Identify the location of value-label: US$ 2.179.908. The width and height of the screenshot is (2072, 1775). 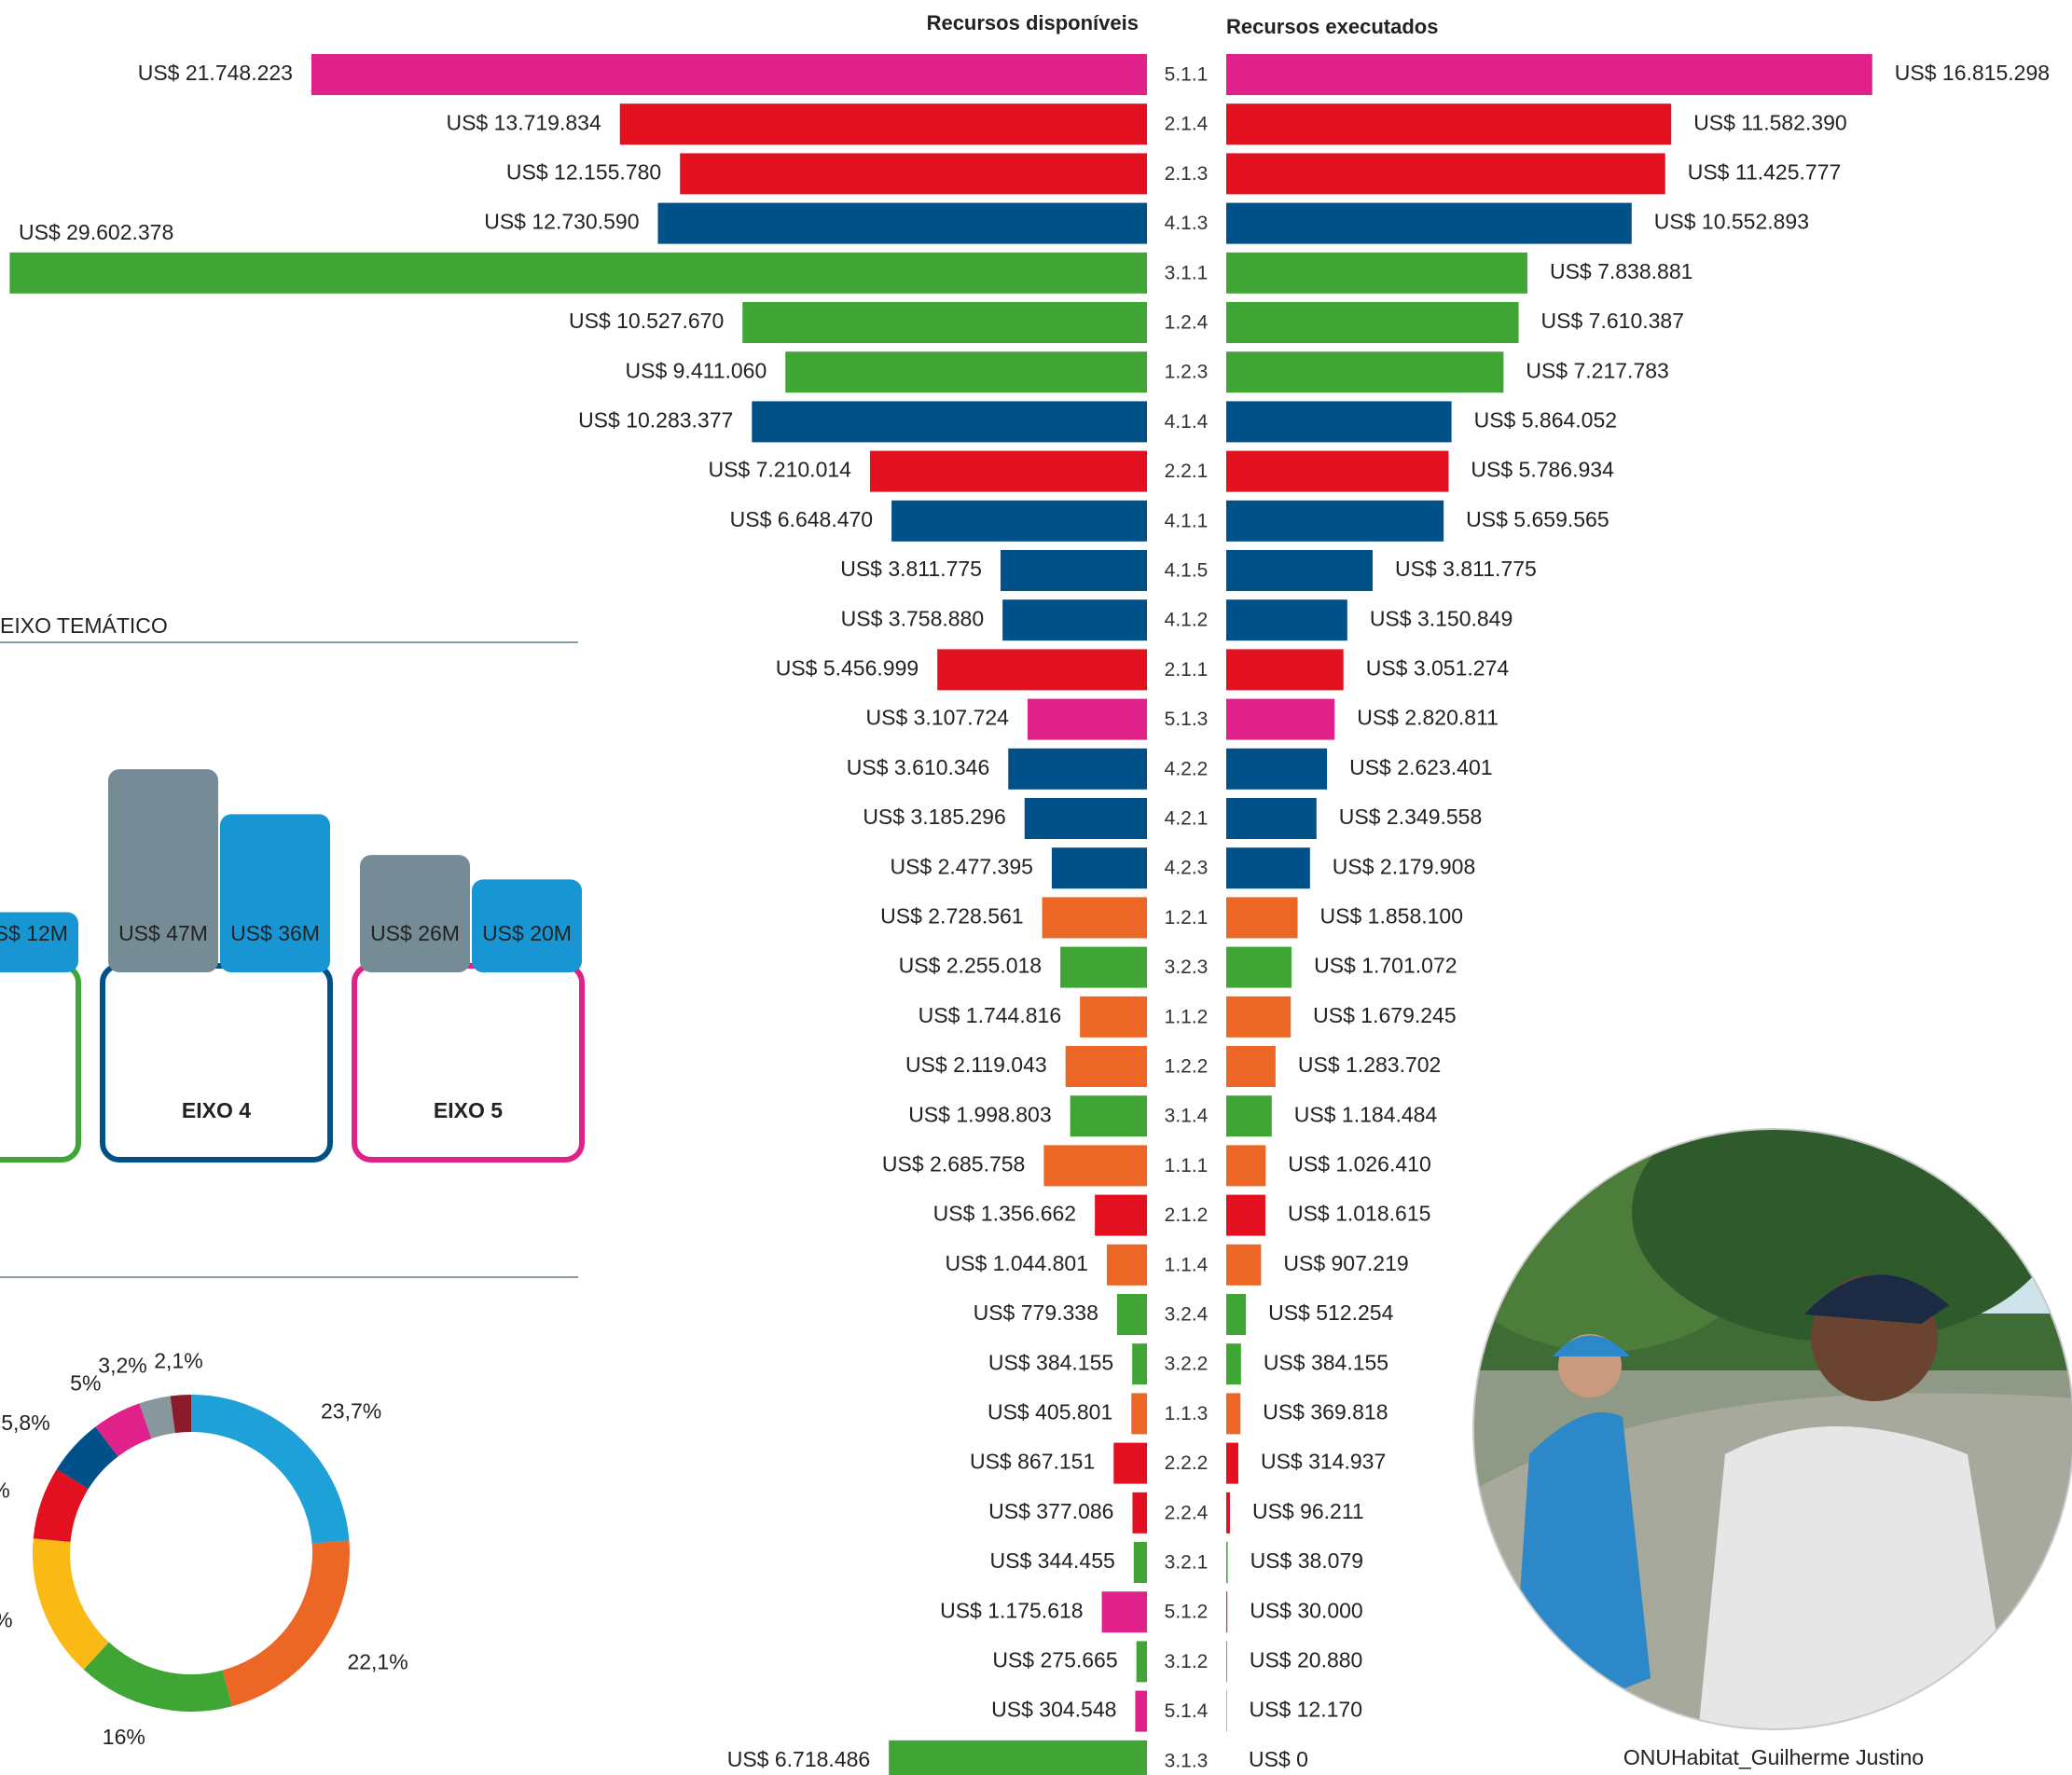
(1404, 866).